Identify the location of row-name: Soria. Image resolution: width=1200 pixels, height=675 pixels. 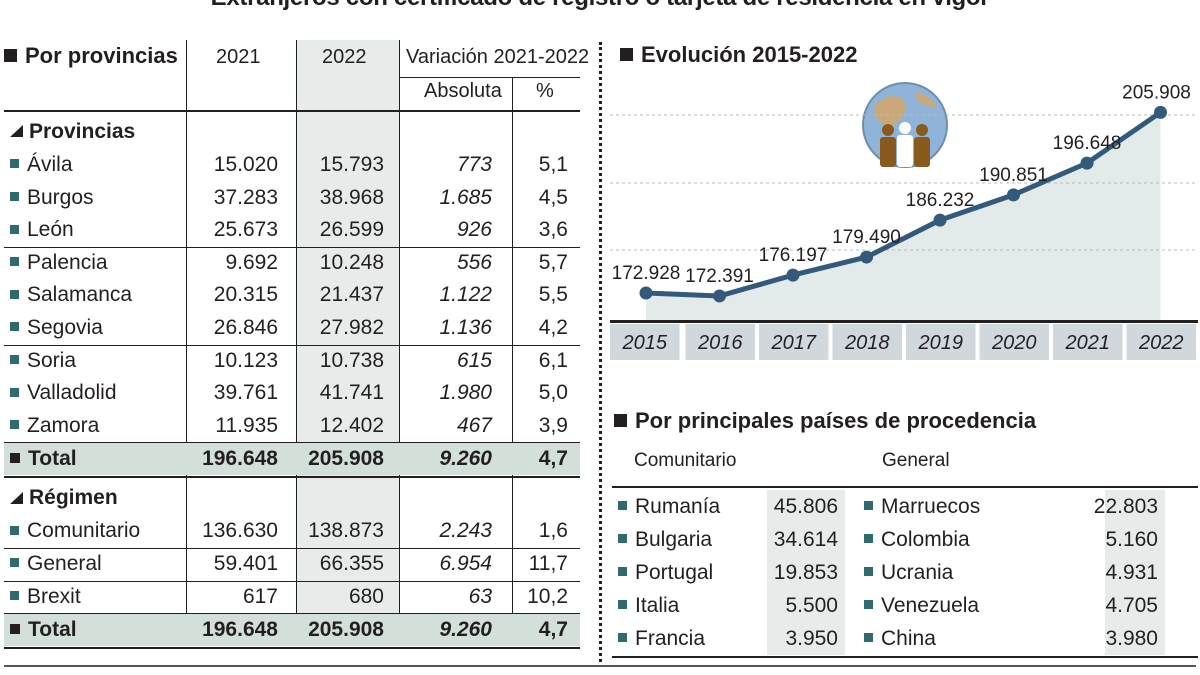
(42, 361).